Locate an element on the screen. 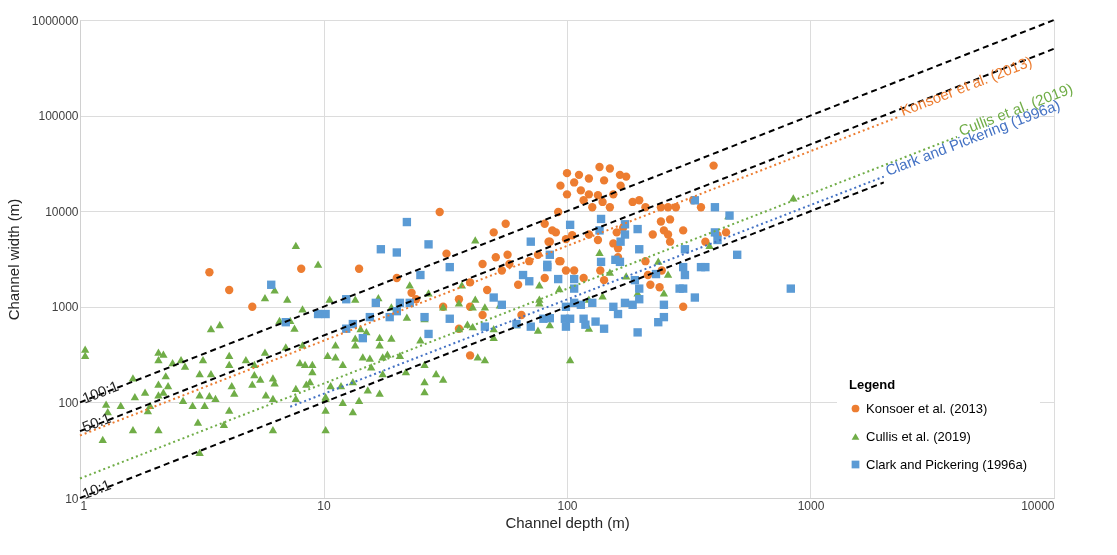 Image resolution: width=1117 pixels, height=555 pixels. legend-label: Cullis et al. (2019) is located at coordinates (918, 436).